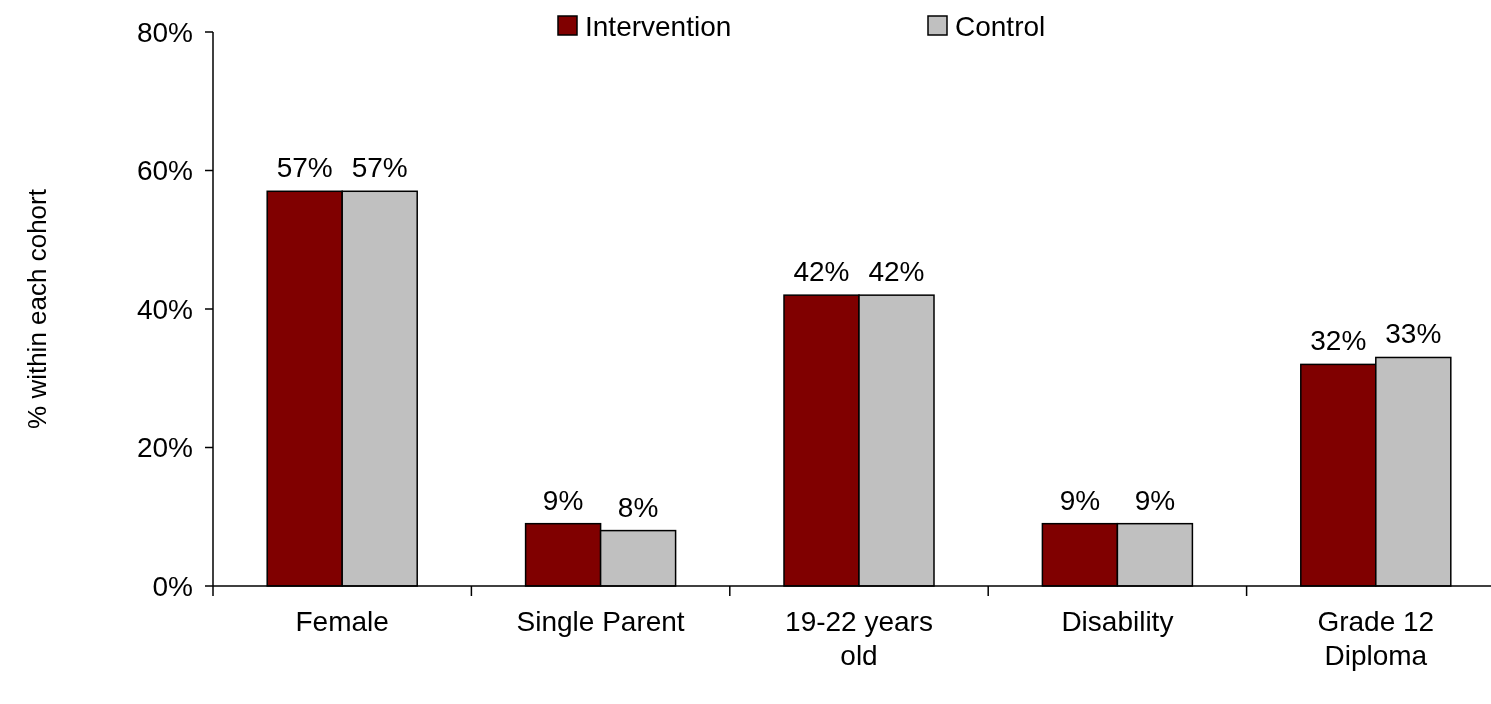  Describe the element at coordinates (1376, 638) in the screenshot. I see `x-tick-label: Grade 12 Diploma` at that location.